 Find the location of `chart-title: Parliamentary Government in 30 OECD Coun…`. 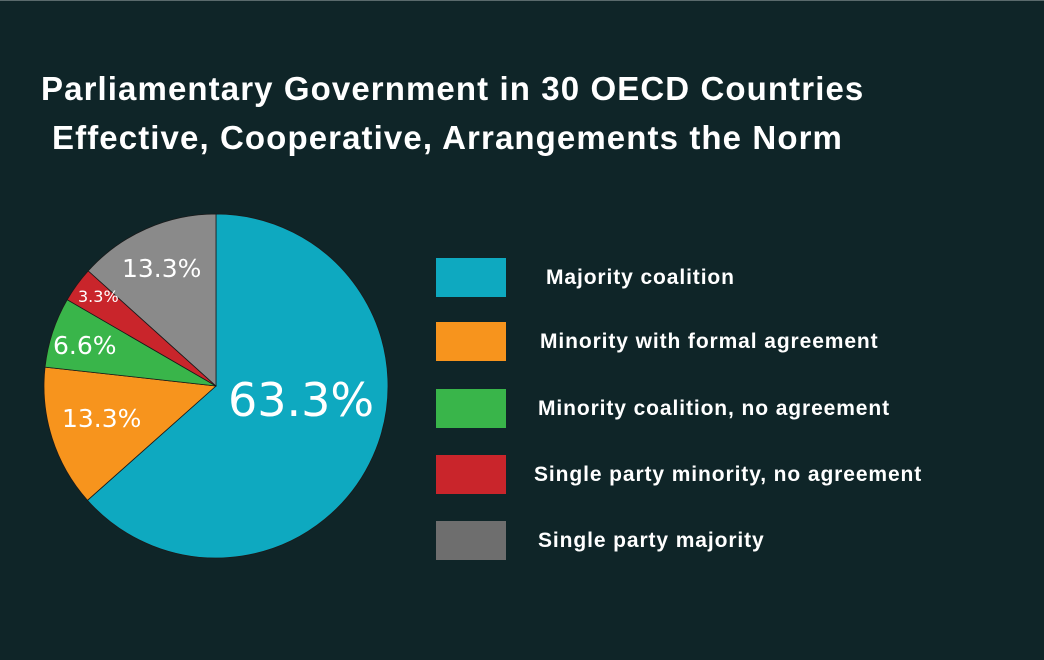

chart-title: Parliamentary Government in 30 OECD Coun… is located at coordinates (453, 88).